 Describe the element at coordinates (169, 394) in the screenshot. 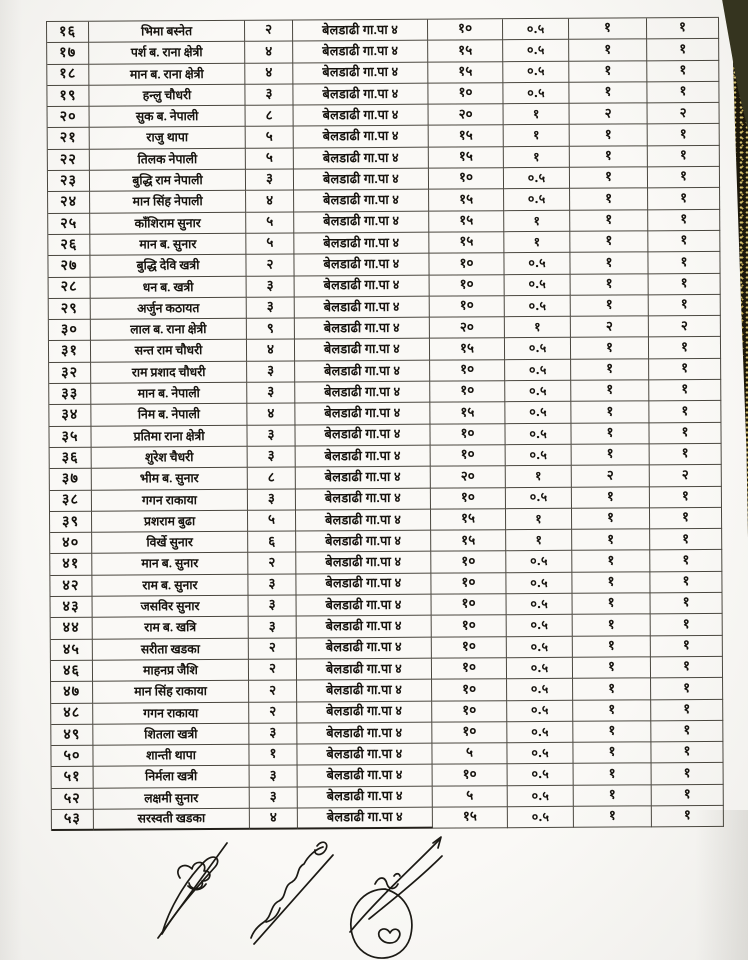

I see `cell-name: मान ब. नेपाली` at that location.